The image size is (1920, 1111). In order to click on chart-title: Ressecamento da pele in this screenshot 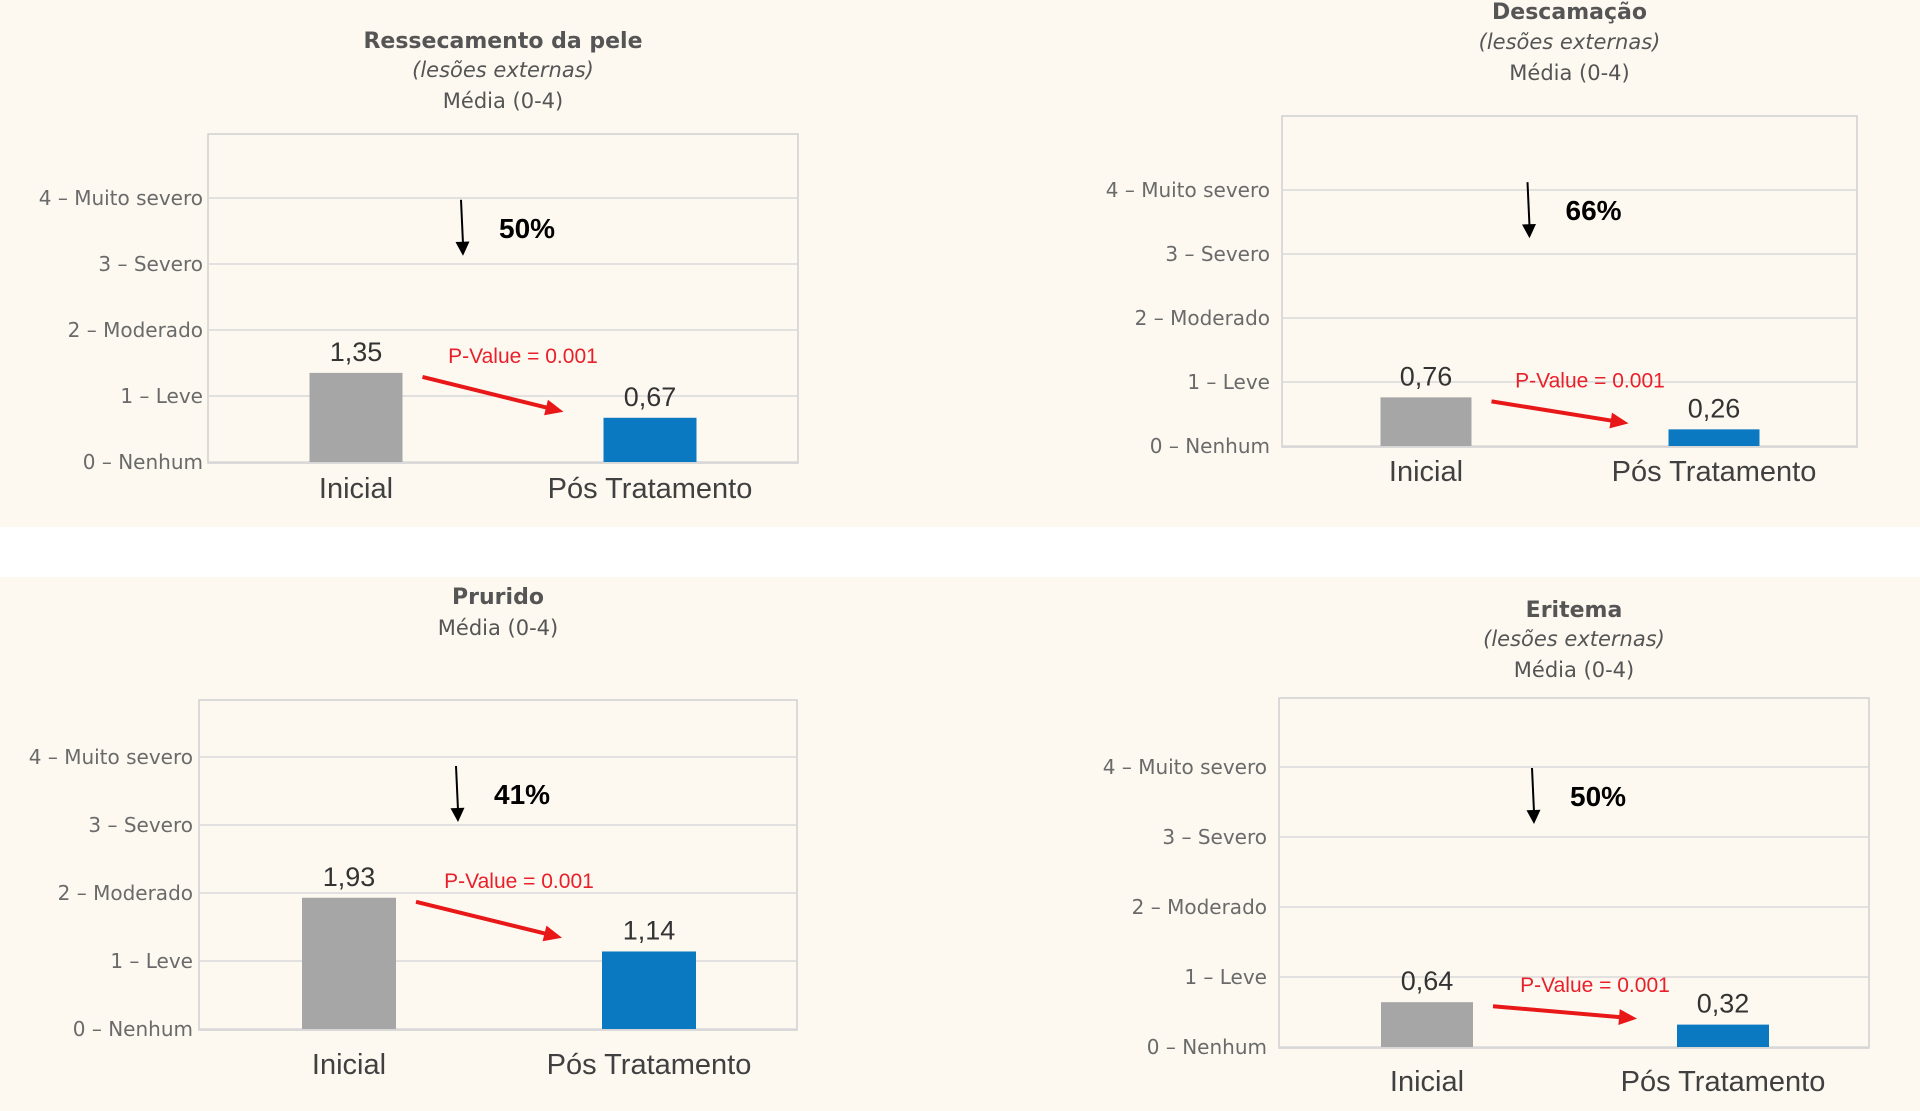, I will do `click(502, 41)`.